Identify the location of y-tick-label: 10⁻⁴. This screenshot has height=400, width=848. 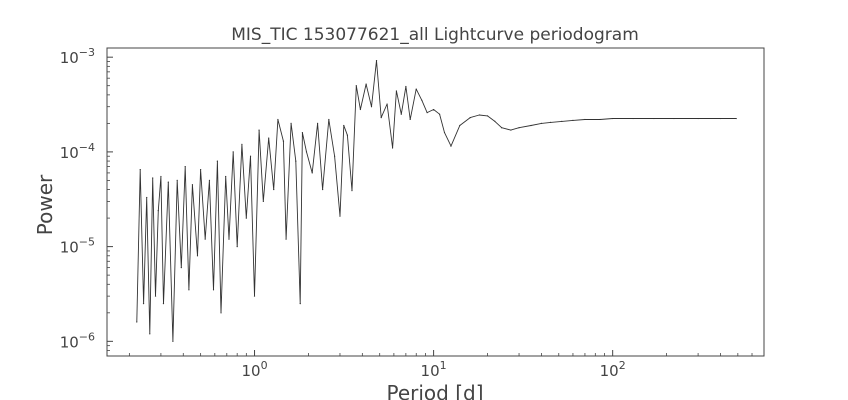
(77, 151).